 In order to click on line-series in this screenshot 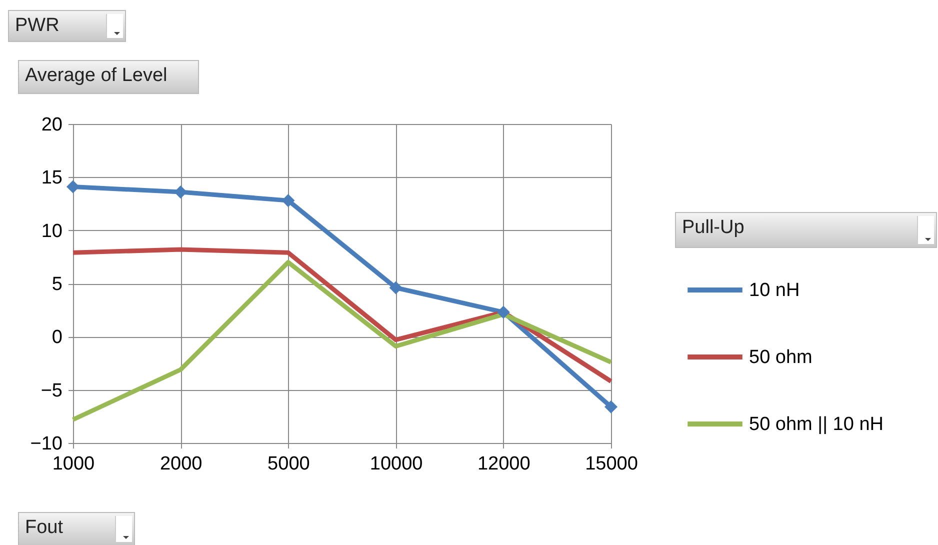, I will do `click(342, 315)`.